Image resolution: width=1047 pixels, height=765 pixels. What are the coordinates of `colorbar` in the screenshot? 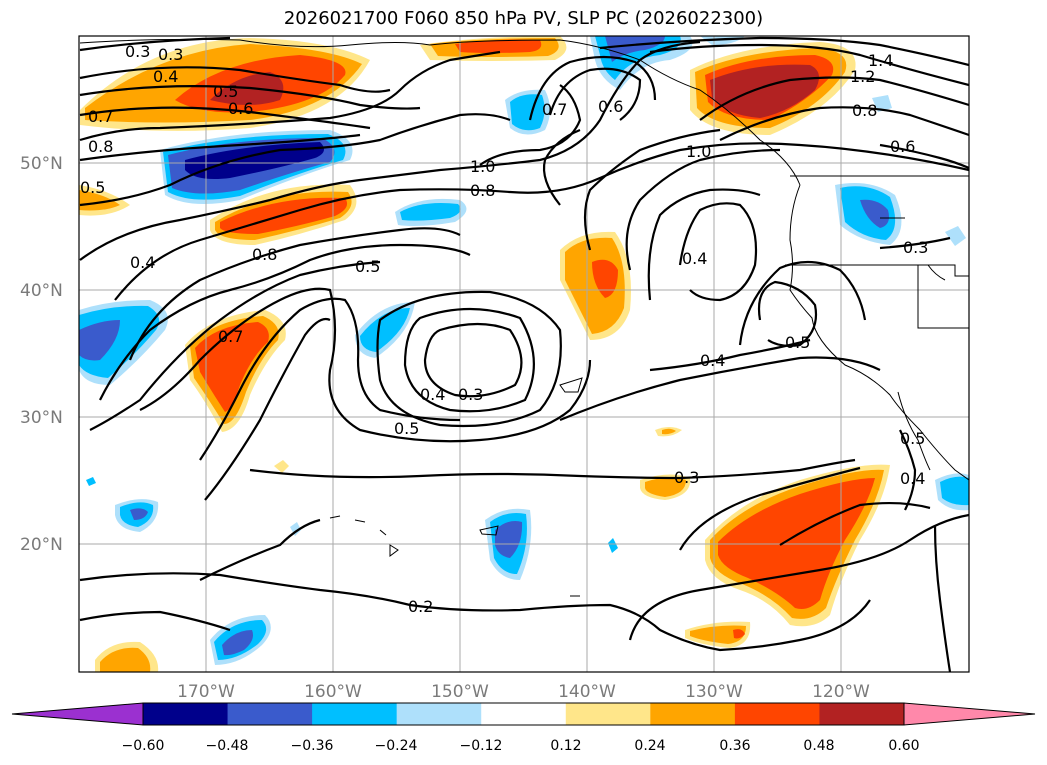 It's located at (523, 714).